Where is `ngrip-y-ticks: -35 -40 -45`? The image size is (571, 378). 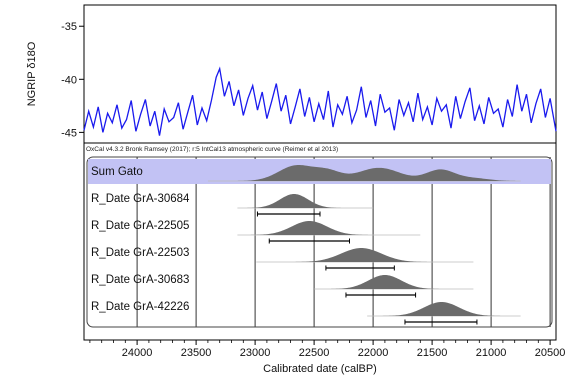 ngrip-y-ticks: -35 -40 -45 is located at coordinates (72, 80).